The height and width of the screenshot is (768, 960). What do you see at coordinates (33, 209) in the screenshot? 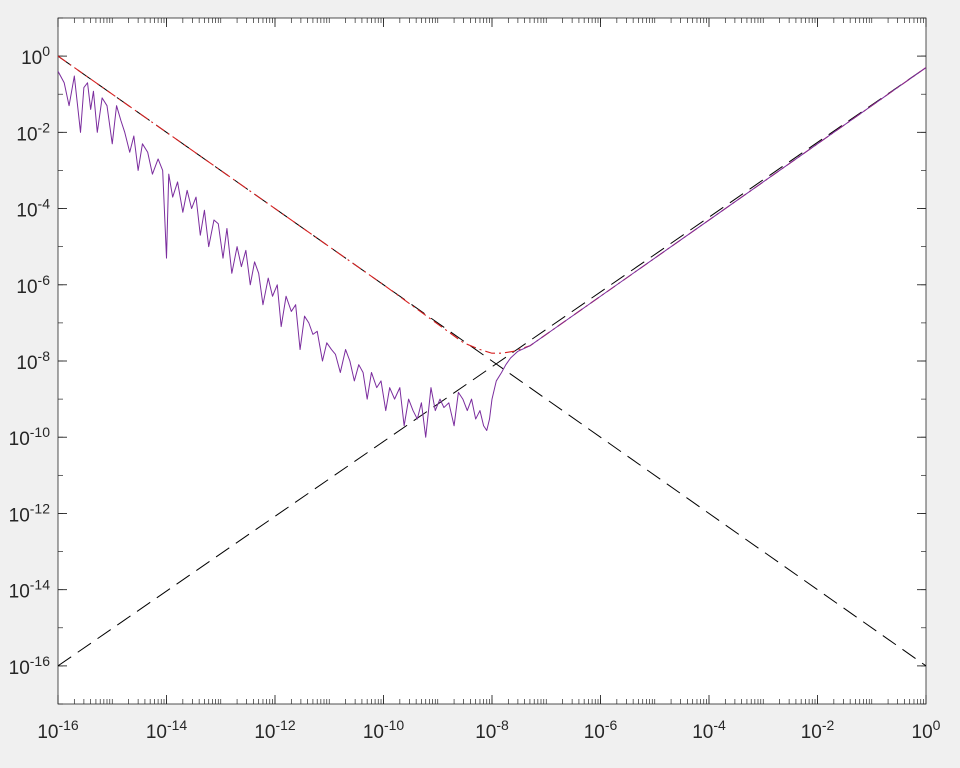
I see `y-tick-label: 10⁻⁴` at bounding box center [33, 209].